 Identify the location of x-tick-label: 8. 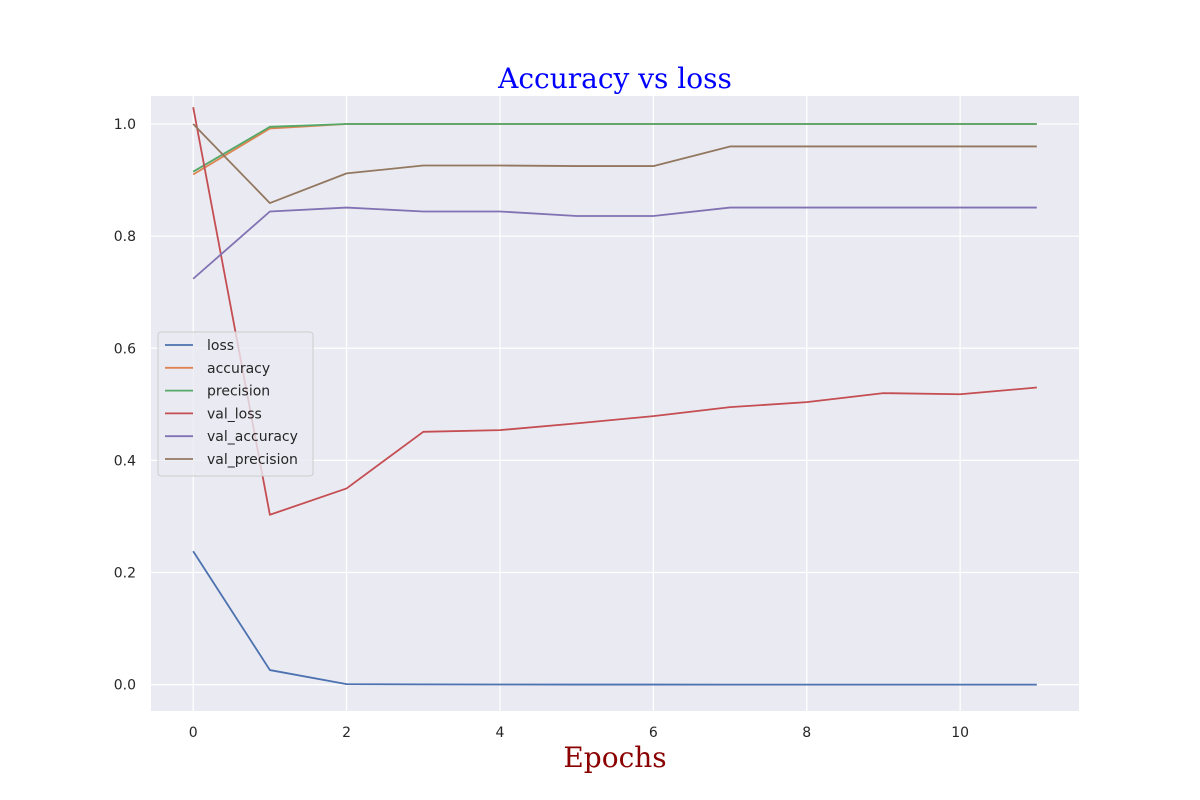
(806, 733).